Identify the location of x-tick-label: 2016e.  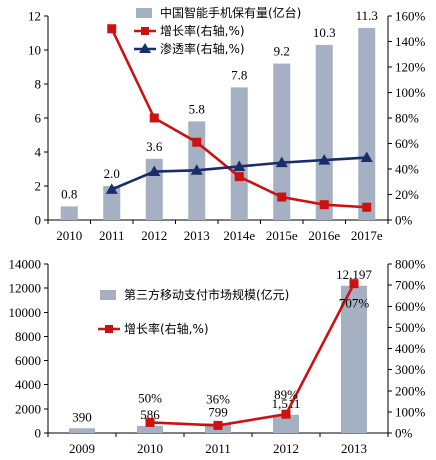
(324, 235).